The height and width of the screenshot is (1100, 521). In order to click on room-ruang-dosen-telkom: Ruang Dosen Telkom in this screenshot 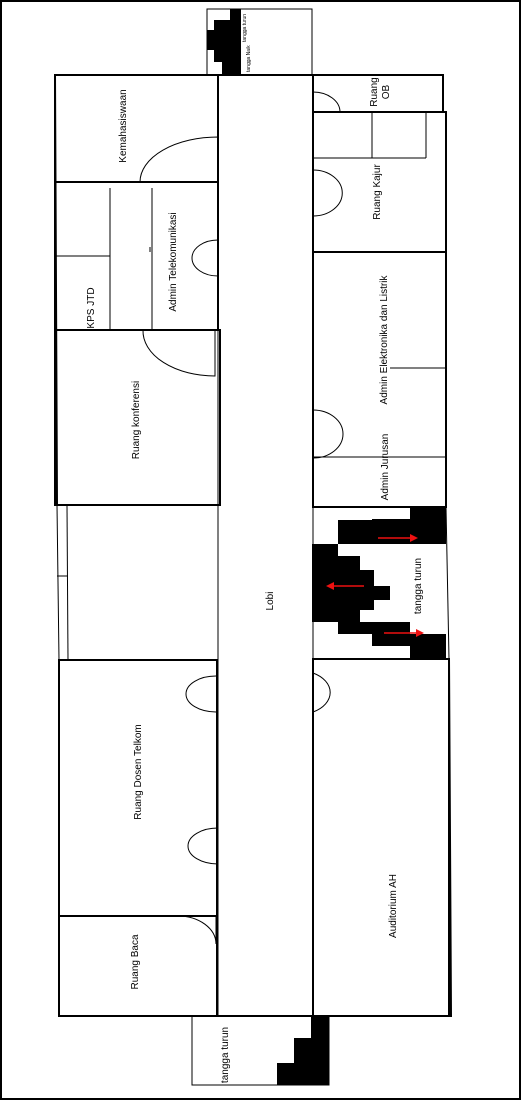, I will do `click(138, 788)`.